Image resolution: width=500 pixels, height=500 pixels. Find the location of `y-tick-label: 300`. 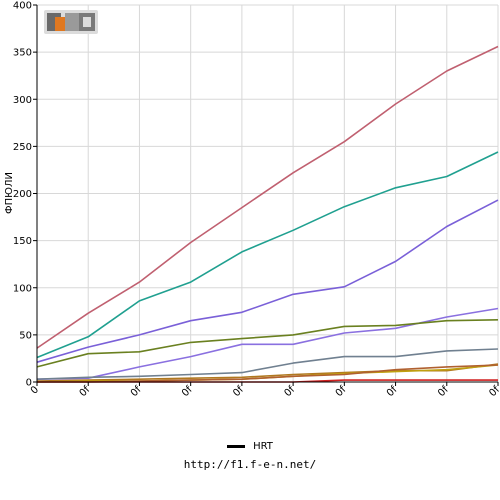

y-tick-label: 300 is located at coordinates (22, 100).